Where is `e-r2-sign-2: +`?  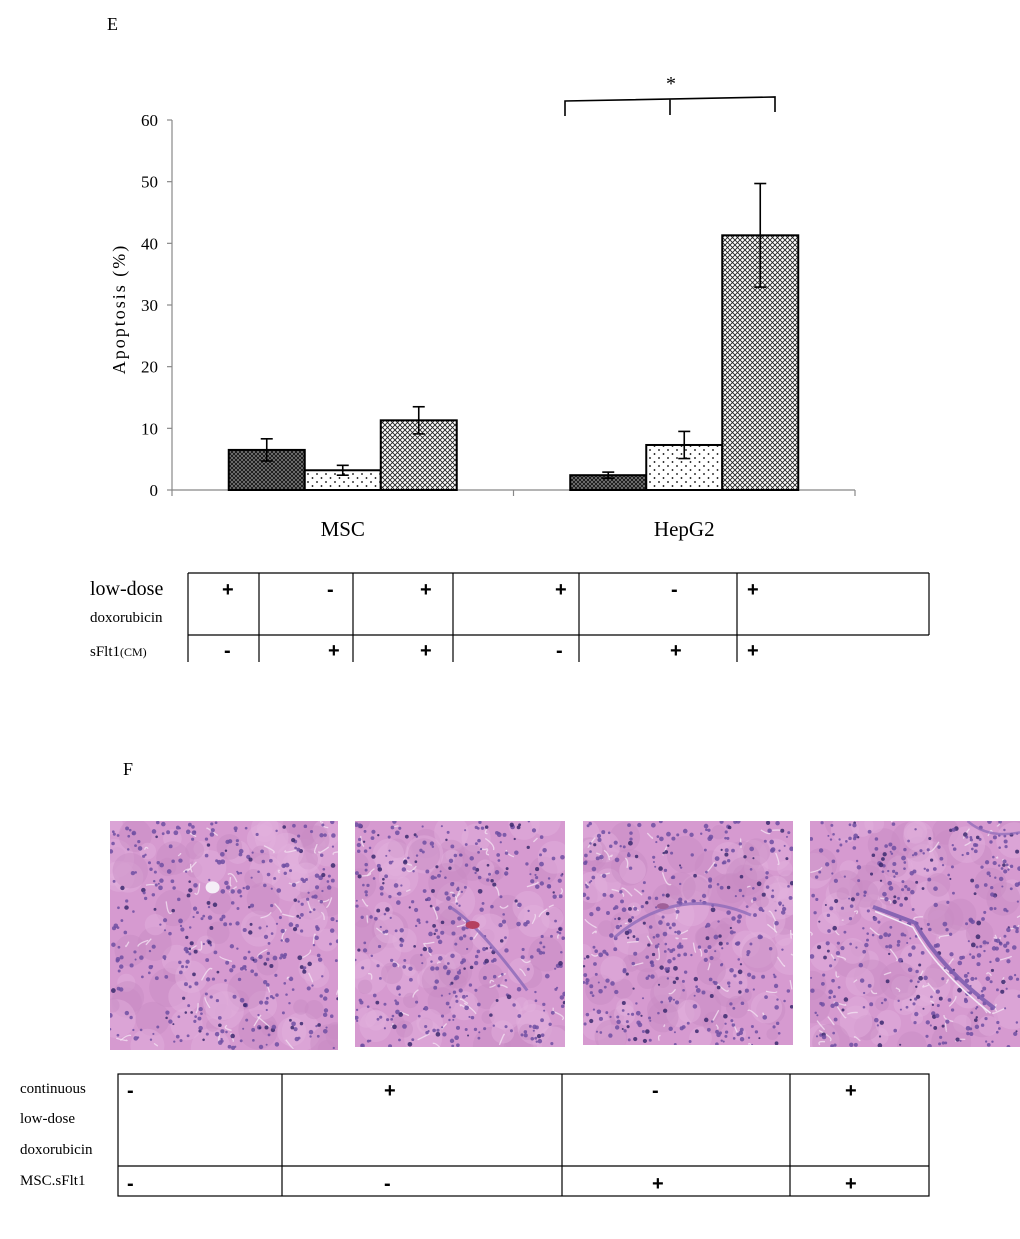
e-r2-sign-2: + is located at coordinates (334, 651).